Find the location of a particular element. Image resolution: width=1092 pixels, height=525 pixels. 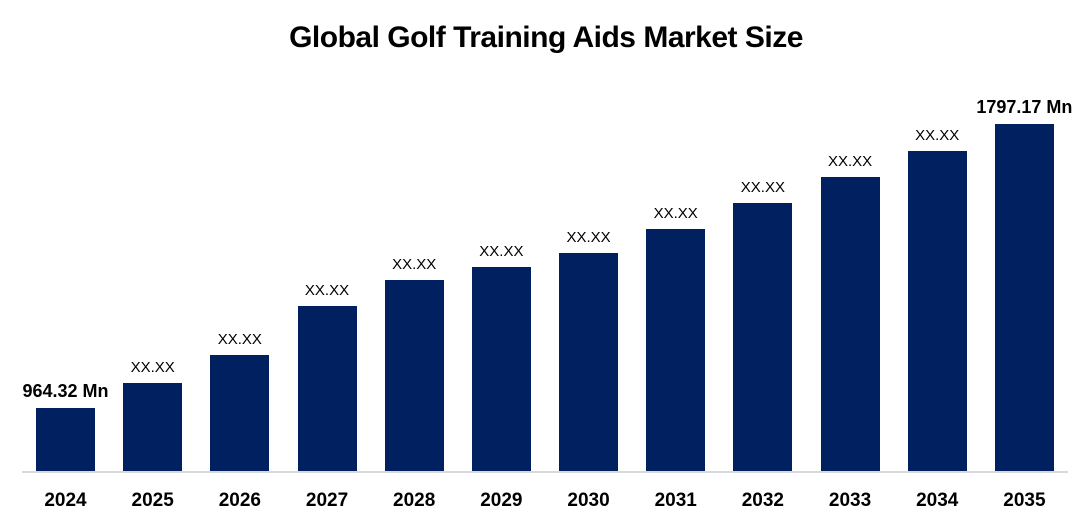

x-tick-label-2029: 2029 is located at coordinates (501, 500).